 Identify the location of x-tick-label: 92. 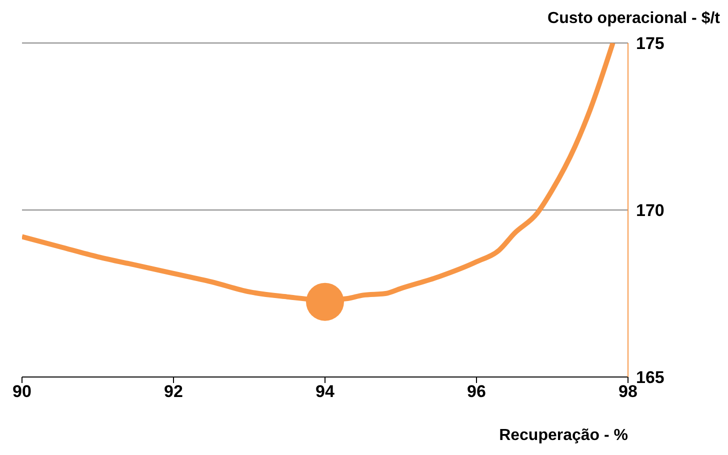
(173, 392).